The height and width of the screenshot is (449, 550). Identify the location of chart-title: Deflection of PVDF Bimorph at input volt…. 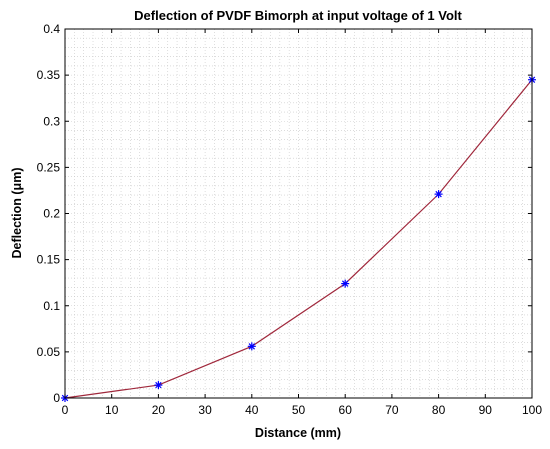
(298, 15).